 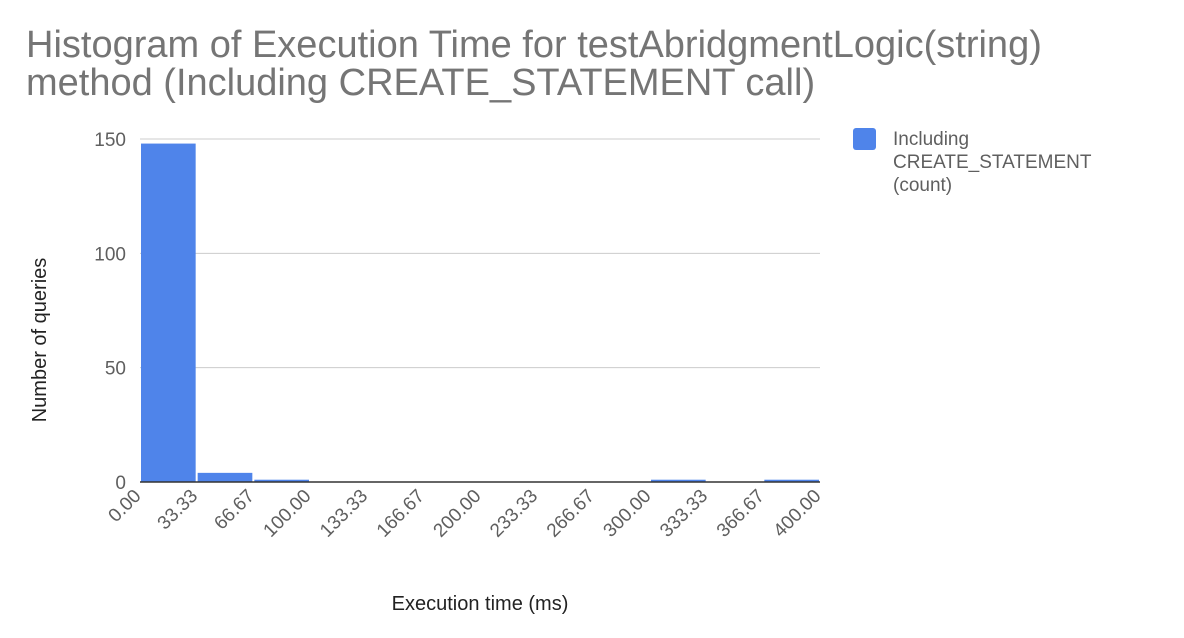 What do you see at coordinates (110, 312) in the screenshot?
I see `y-axis-ticks: 0 50 100 150` at bounding box center [110, 312].